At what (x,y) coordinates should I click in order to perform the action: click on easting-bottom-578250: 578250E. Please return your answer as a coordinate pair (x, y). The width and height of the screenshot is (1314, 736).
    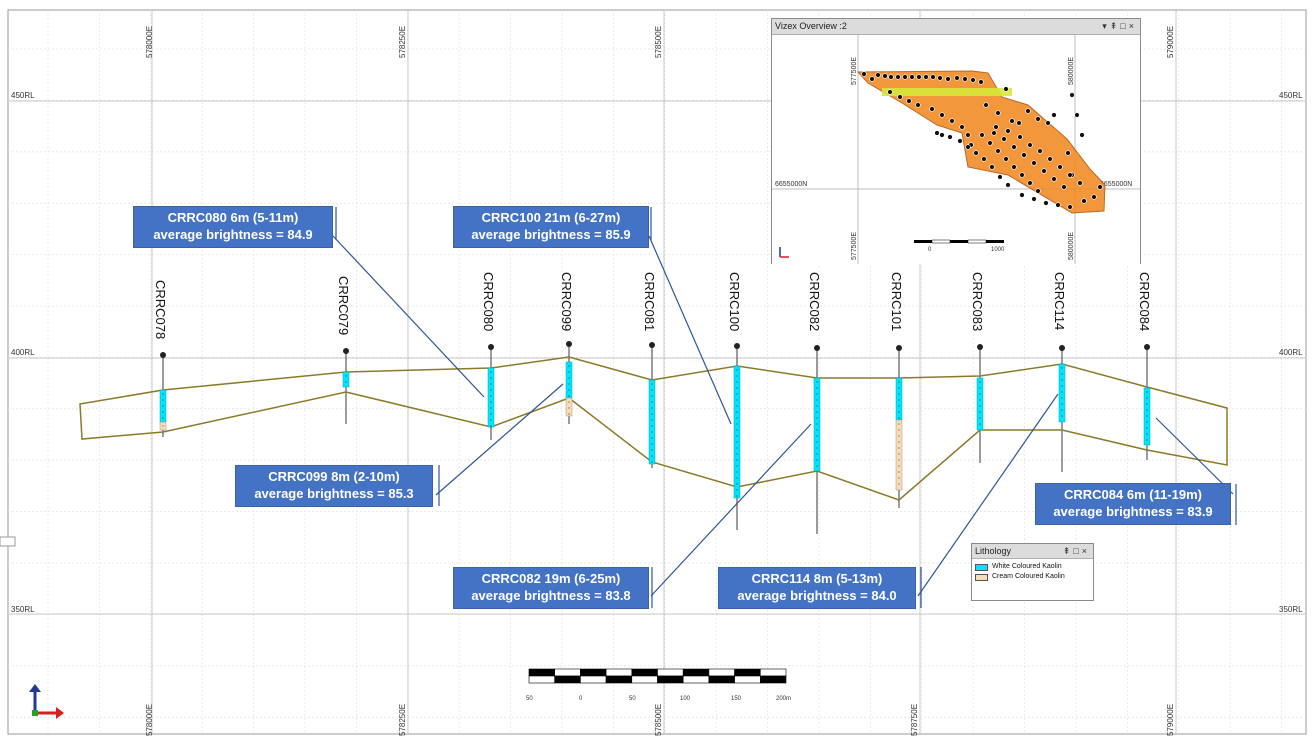
    Looking at the image, I should click on (402, 720).